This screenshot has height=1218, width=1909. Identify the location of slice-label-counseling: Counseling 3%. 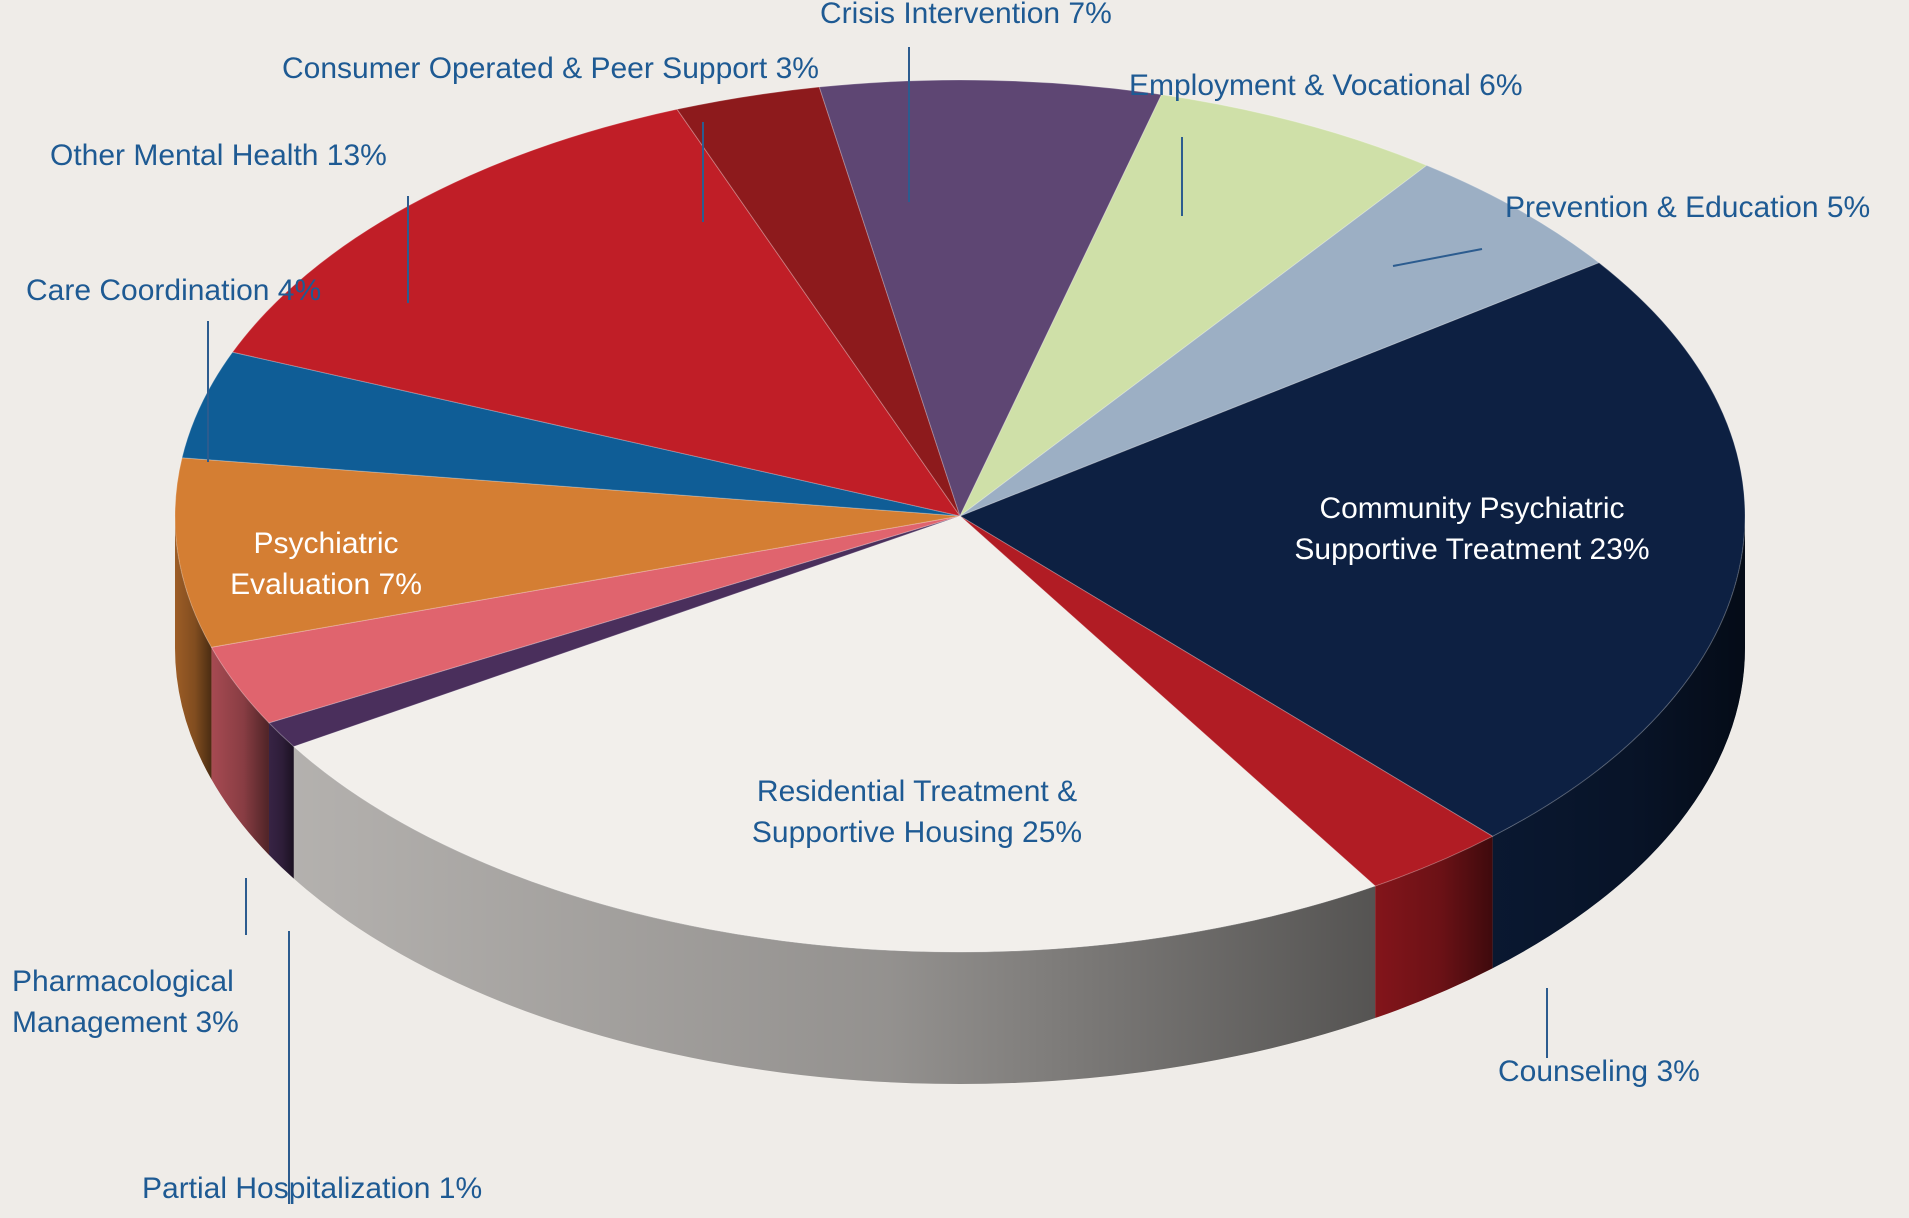
(1599, 1071).